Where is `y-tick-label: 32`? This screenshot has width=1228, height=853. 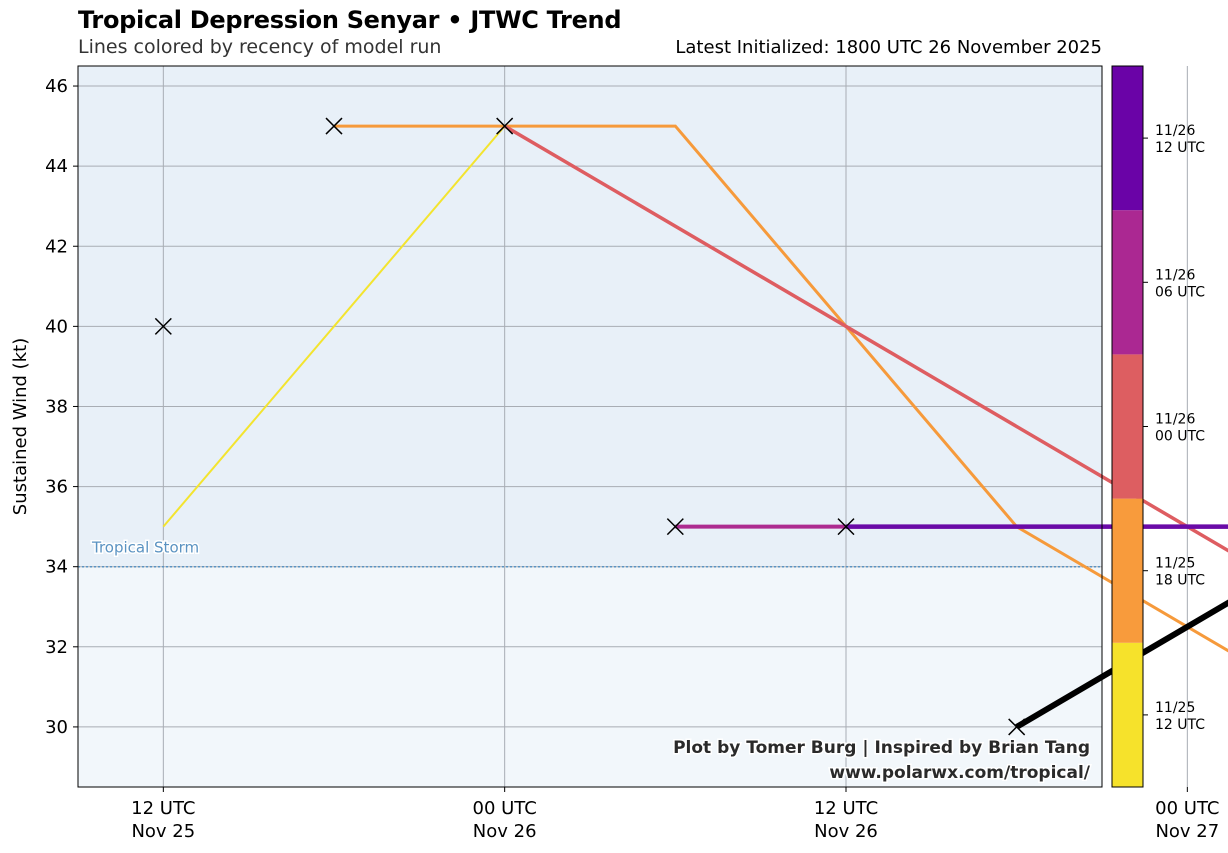
y-tick-label: 32 is located at coordinates (56, 647).